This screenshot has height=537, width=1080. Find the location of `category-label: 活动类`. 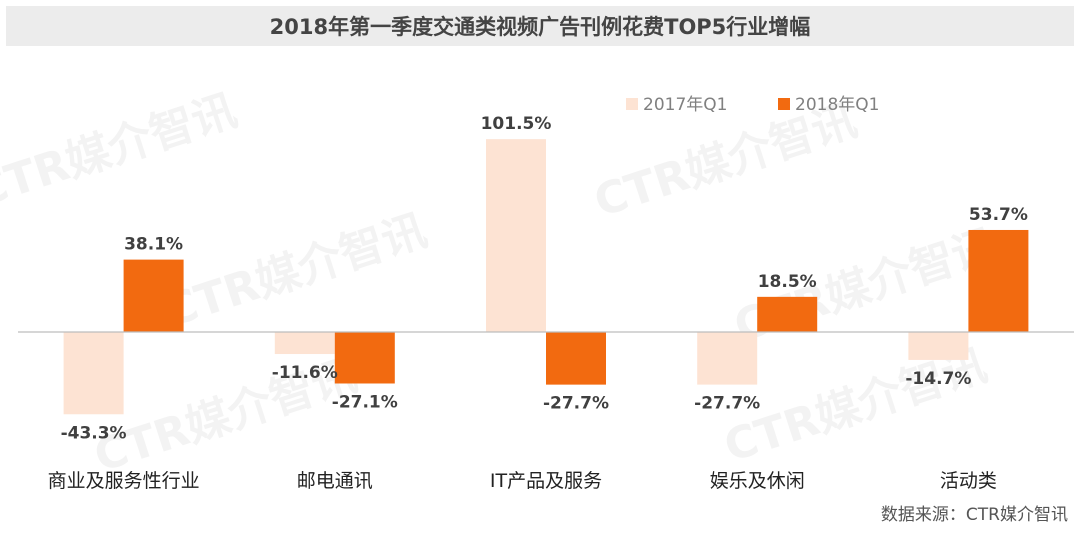

category-label: 活动类 is located at coordinates (968, 481).